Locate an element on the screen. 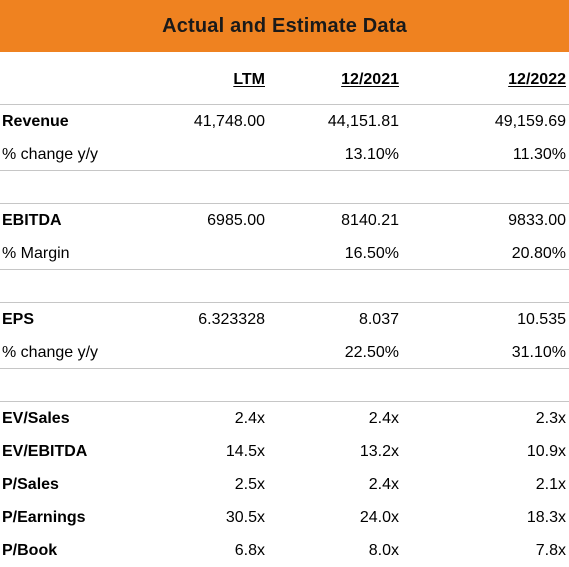 The height and width of the screenshot is (567, 569). cell-ebitda-2021: 8140.21 is located at coordinates (370, 220).